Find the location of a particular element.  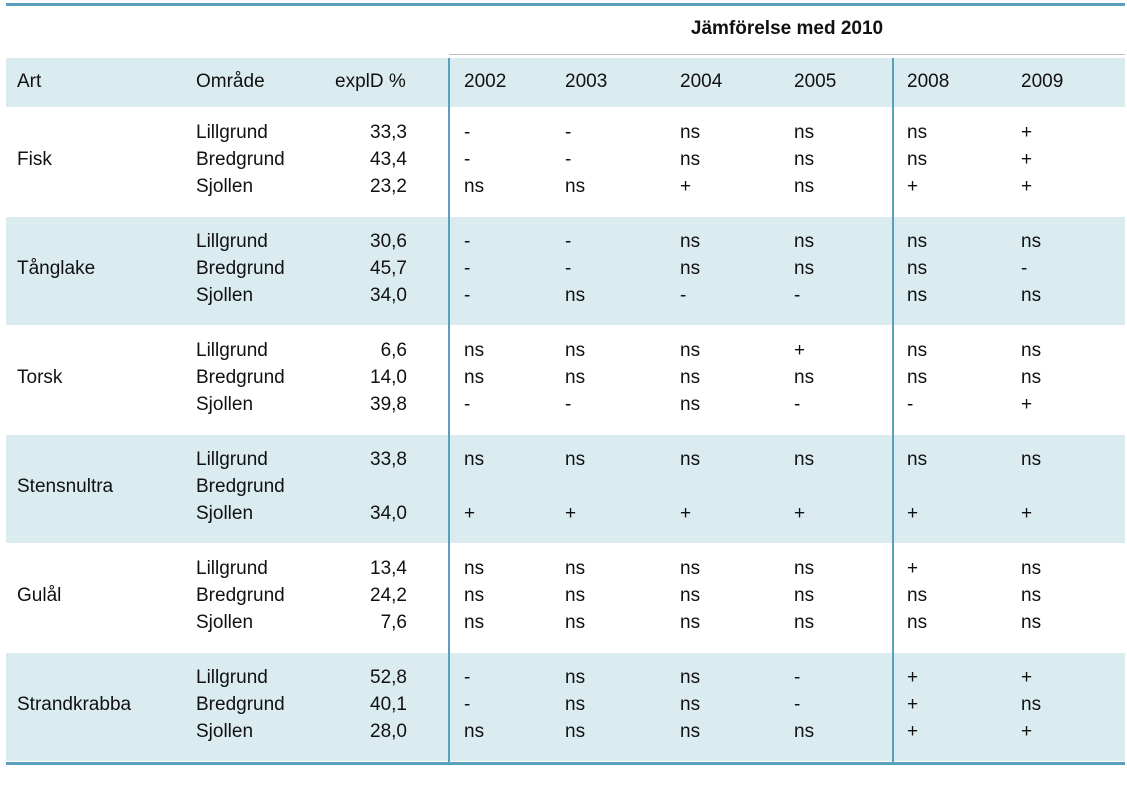

row-band-strandkrabba is located at coordinates (565, 707).